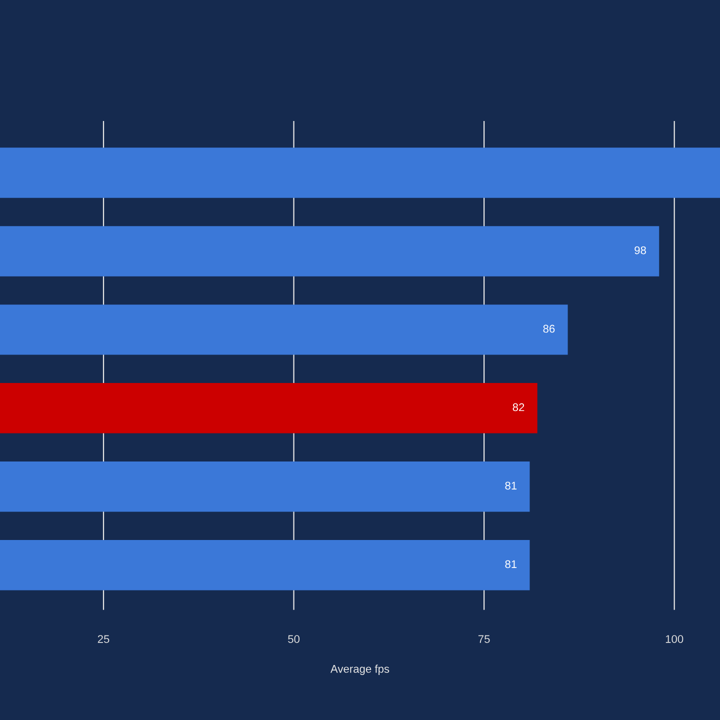  Describe the element at coordinates (360, 669) in the screenshot. I see `x-axis-title: Average fps` at that location.